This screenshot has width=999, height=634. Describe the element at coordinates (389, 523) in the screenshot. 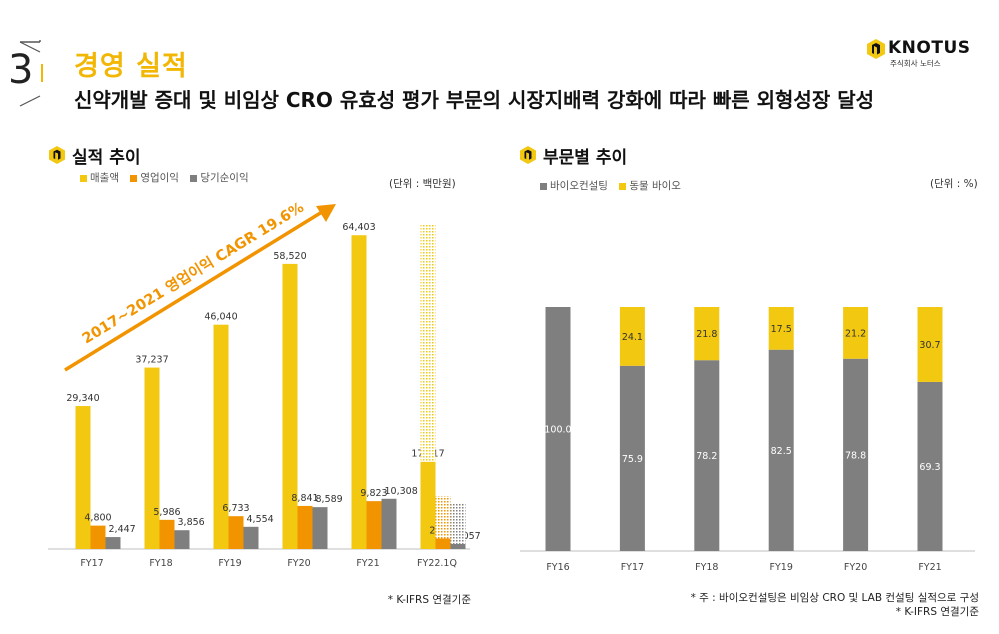

I see `bar-net-income-fy21` at that location.